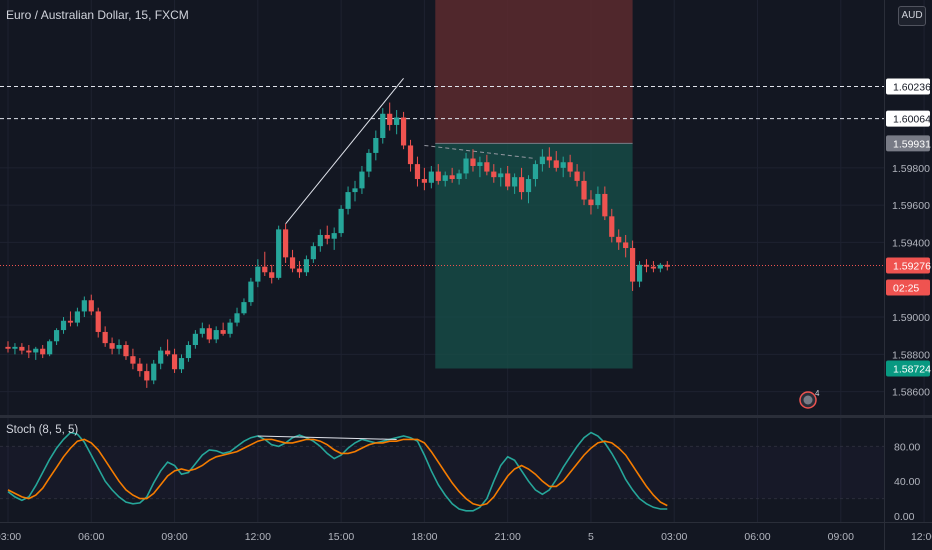 The image size is (932, 550). What do you see at coordinates (911, 355) in the screenshot?
I see `price-tick-label: 1.58800` at bounding box center [911, 355].